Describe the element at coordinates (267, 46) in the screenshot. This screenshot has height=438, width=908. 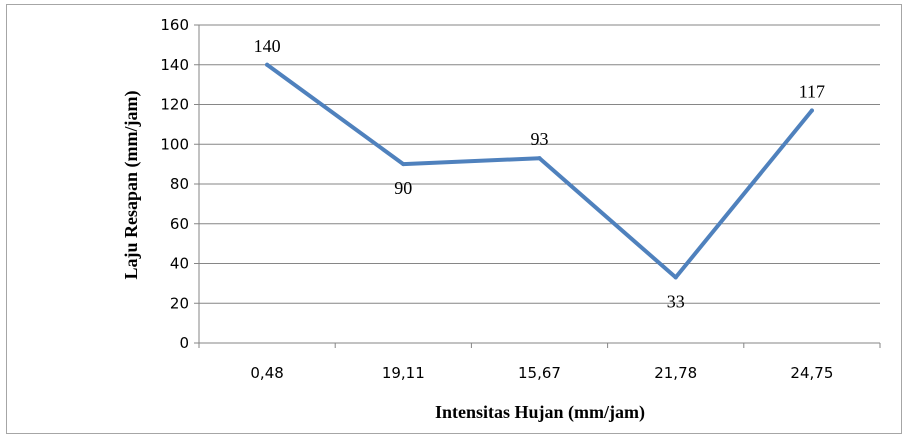
I see `data-label-1: 140` at that location.